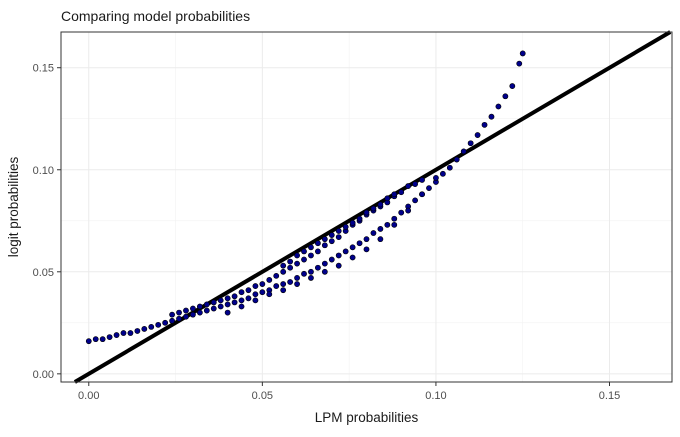 This screenshot has width=680, height=437. I want to click on y-tick-label: 0.05, so click(43, 273).